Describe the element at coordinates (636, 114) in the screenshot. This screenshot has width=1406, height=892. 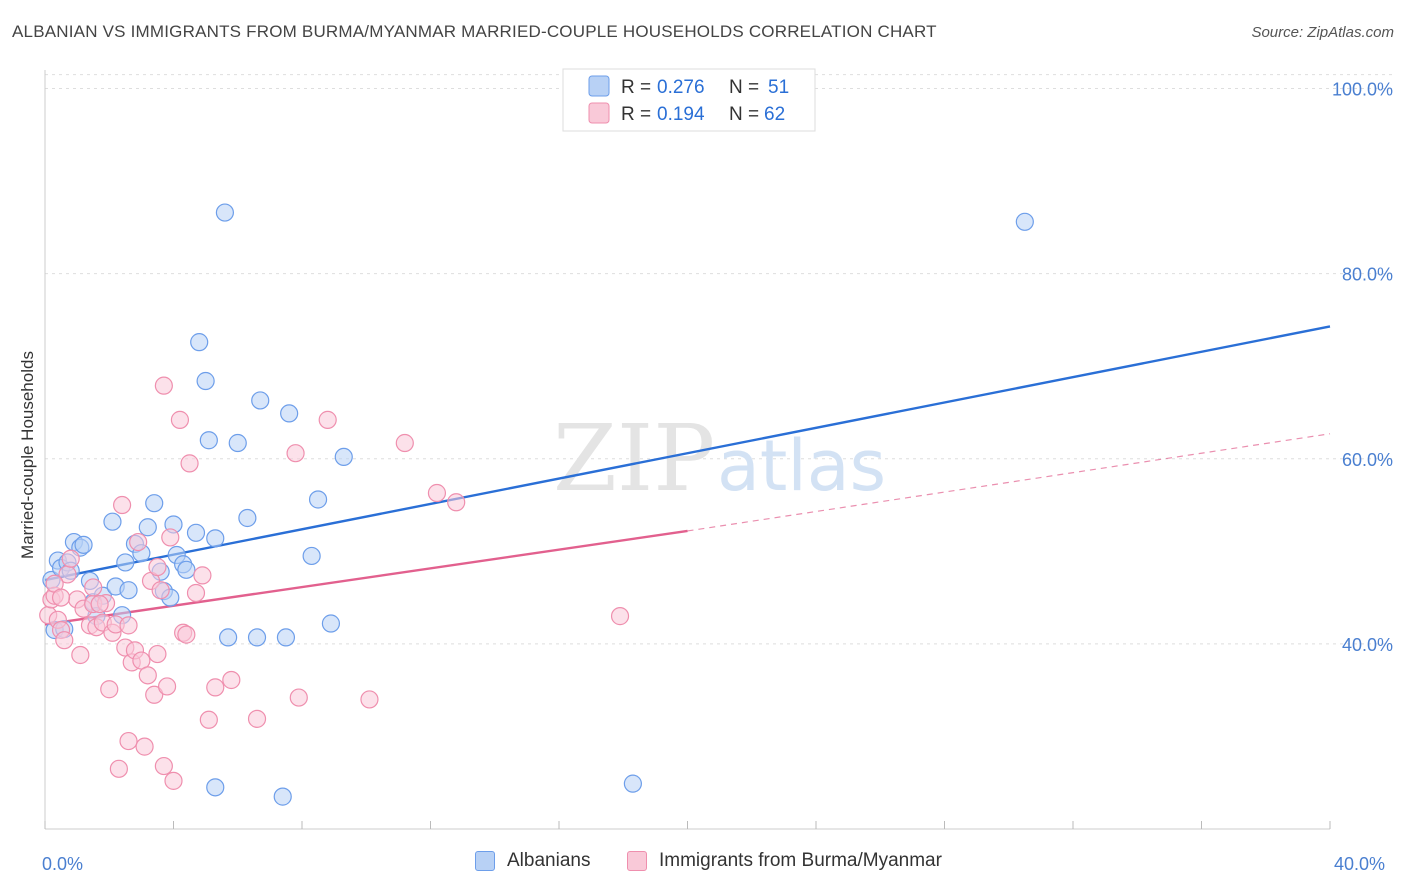
I see `legend-r-label-burma: R =` at that location.